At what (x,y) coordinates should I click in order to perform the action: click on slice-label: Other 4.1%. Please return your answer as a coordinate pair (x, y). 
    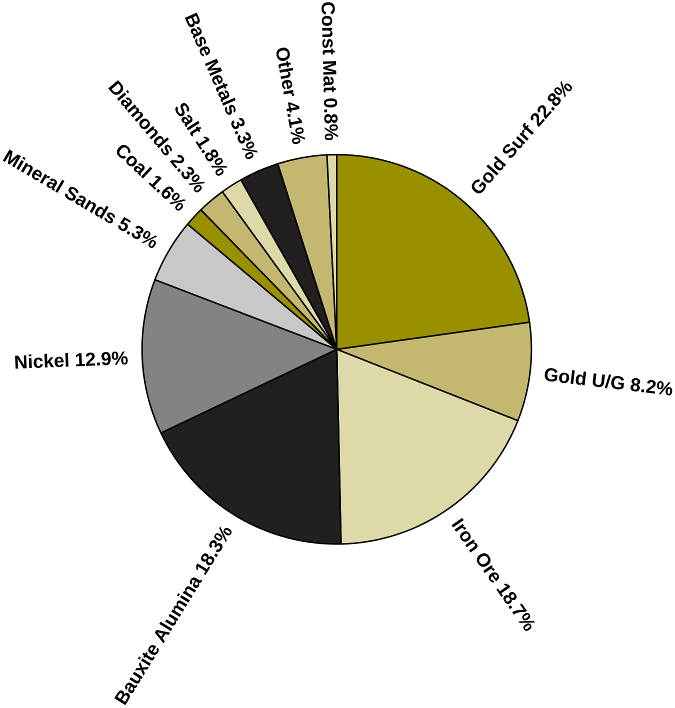
    Looking at the image, I should click on (291, 96).